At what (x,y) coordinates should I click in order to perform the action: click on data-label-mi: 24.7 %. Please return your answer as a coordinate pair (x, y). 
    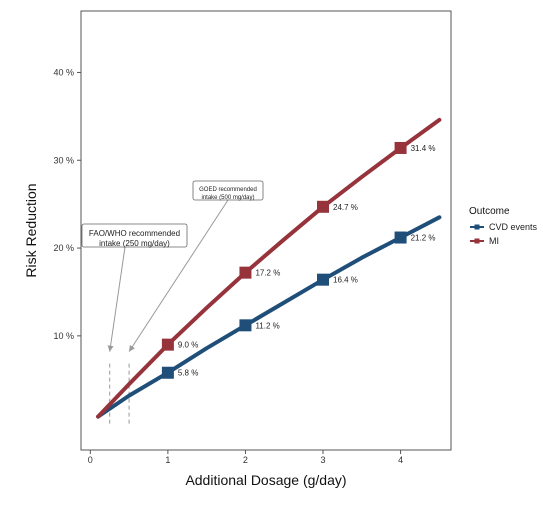
    Looking at the image, I should click on (345, 207).